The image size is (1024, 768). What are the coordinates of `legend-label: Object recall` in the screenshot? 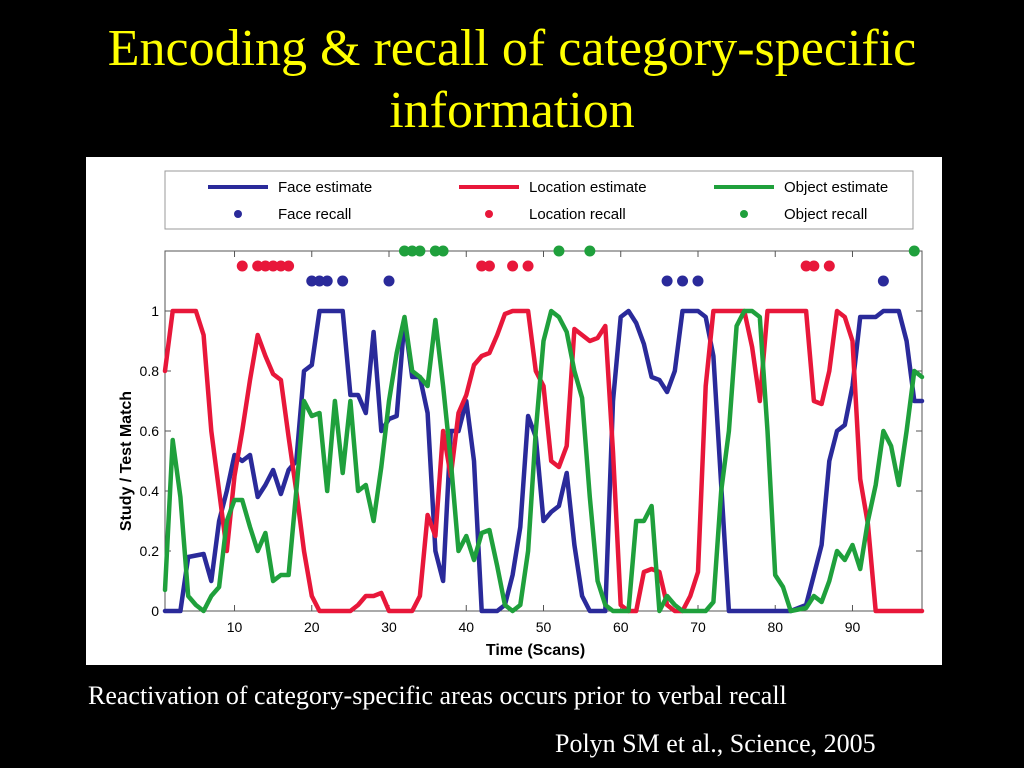 It's located at (825, 214).